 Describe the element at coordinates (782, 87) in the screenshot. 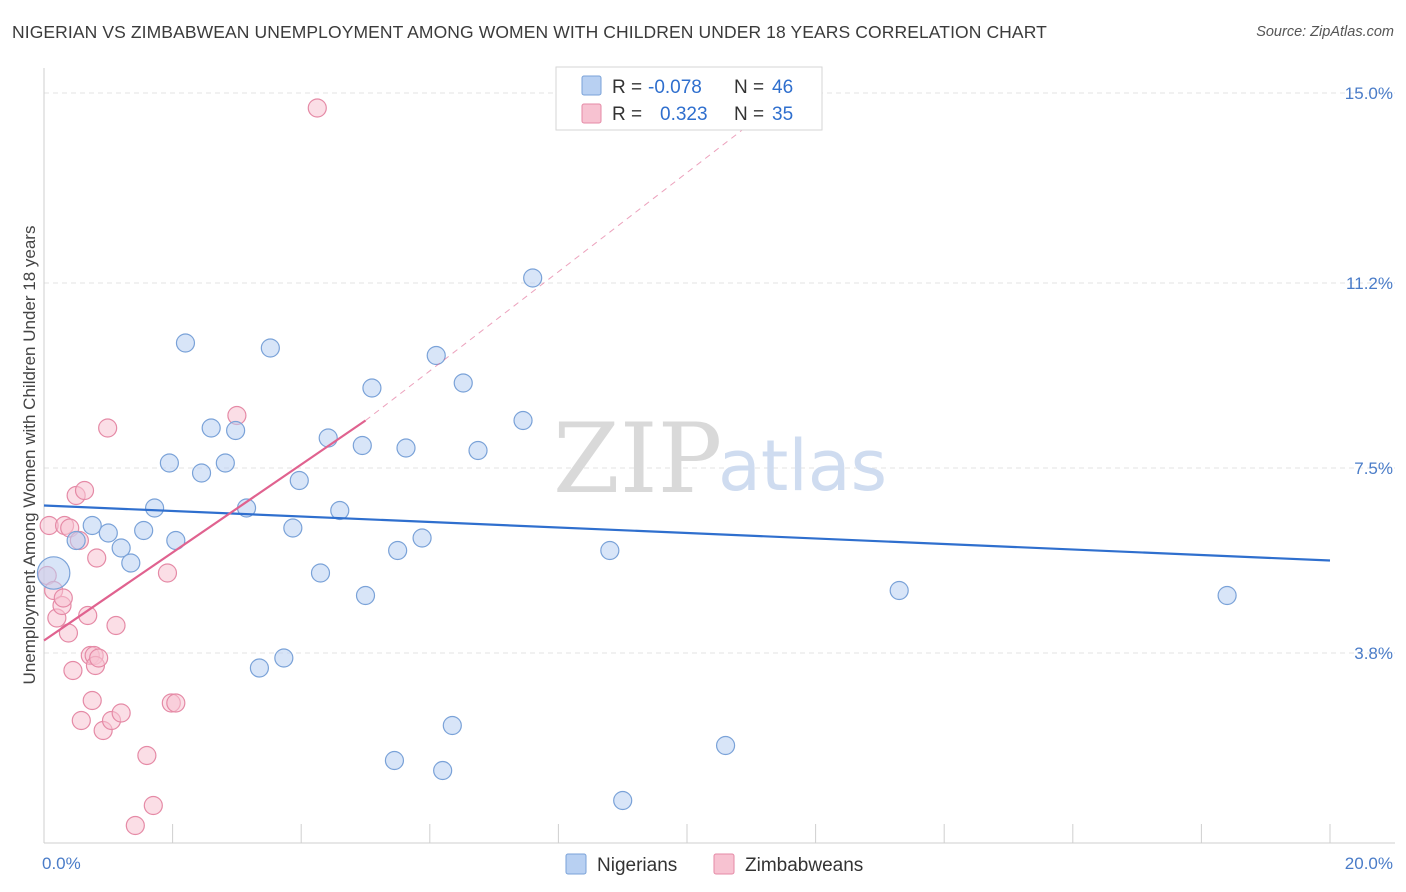

I see `legend-n-value-nigerians: 46` at that location.